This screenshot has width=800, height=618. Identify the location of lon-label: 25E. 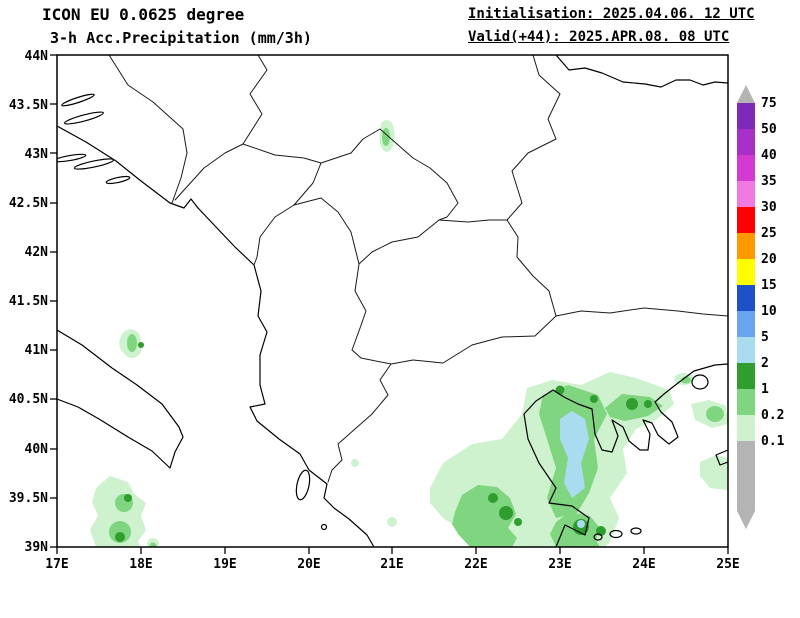
(727, 564).